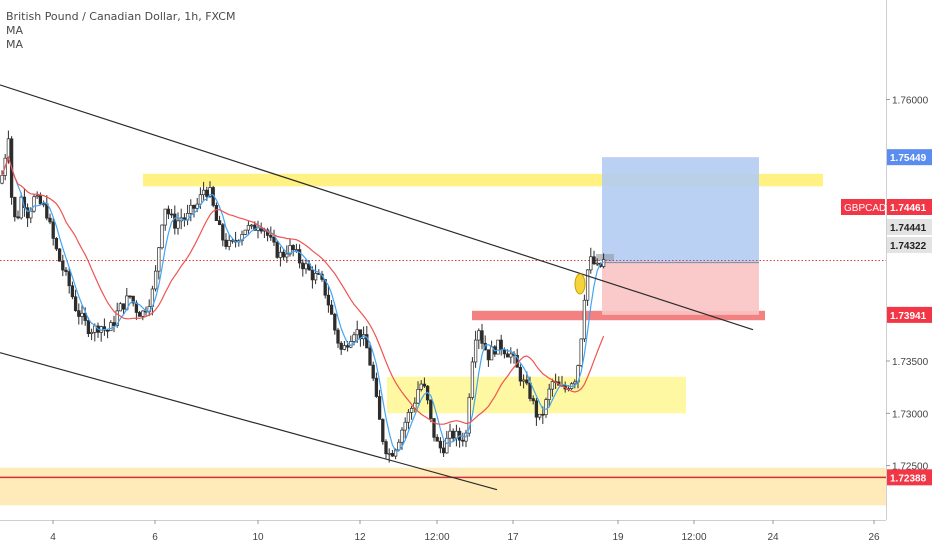  I want to click on price-label-grey: 1.74322, so click(909, 245).